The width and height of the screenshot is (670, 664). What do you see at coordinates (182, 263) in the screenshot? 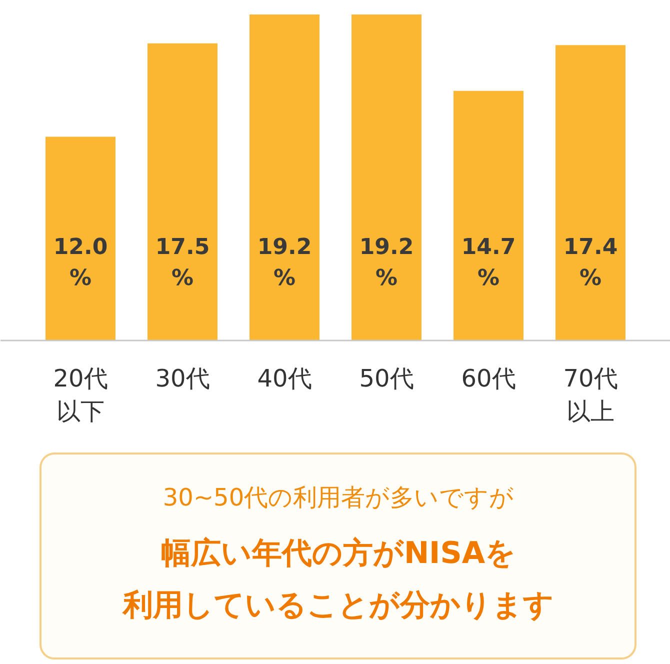
I see `data-label: 17.5%` at bounding box center [182, 263].